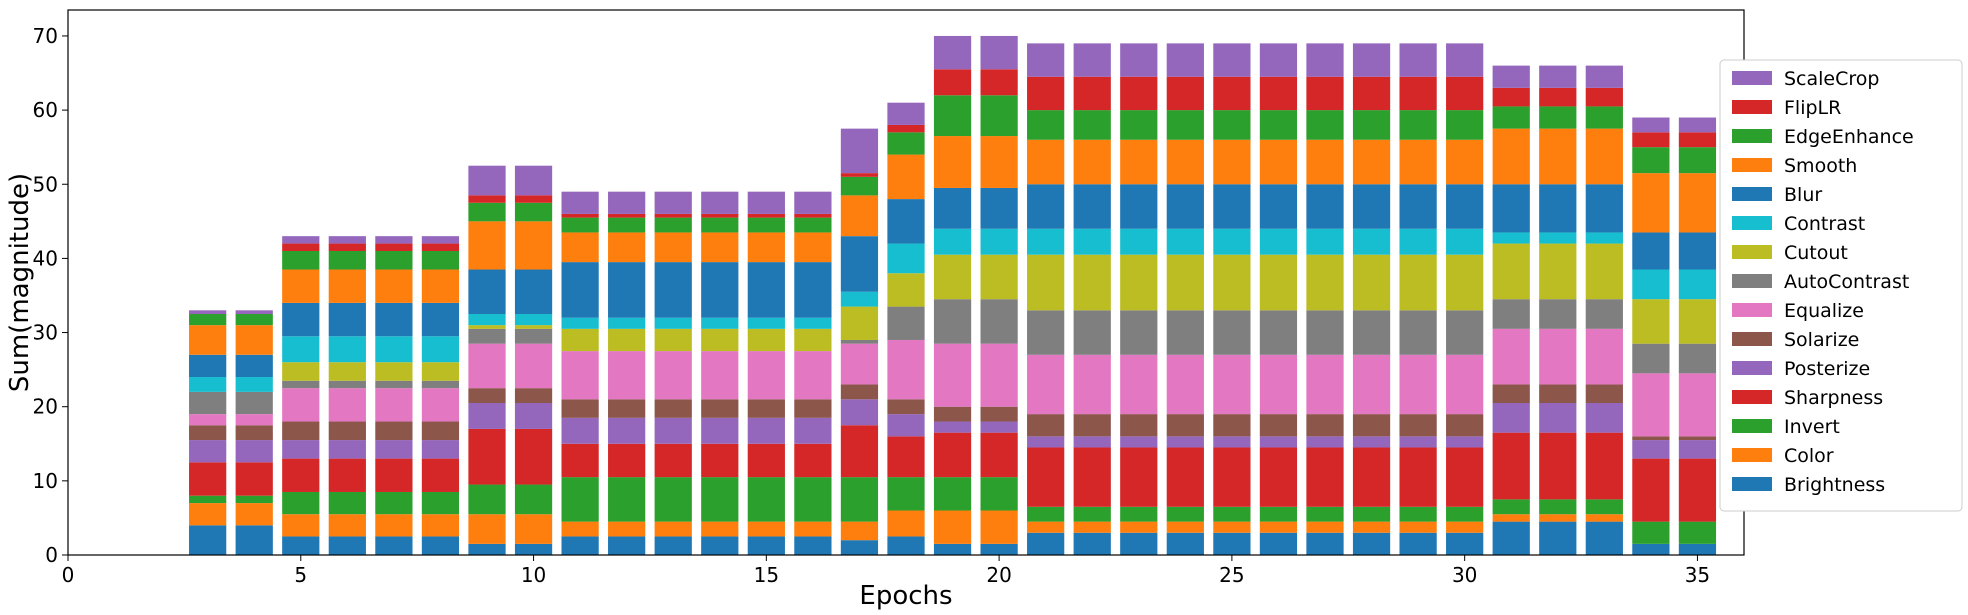 The width and height of the screenshot is (1968, 615). Describe the element at coordinates (1231, 575) in the screenshot. I see `x-tick-label: 25` at that location.